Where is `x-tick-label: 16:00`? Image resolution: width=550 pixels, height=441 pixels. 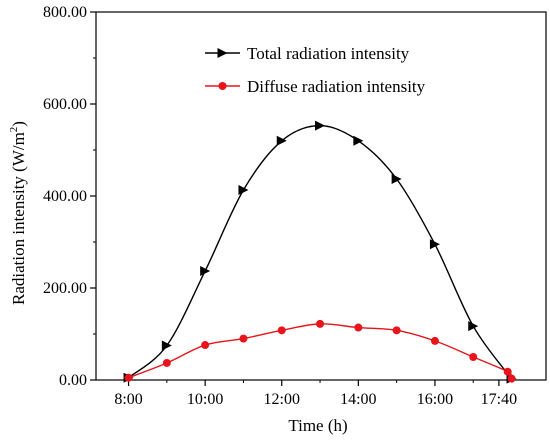
x-tick-label: 16:00 is located at coordinates (435, 399).